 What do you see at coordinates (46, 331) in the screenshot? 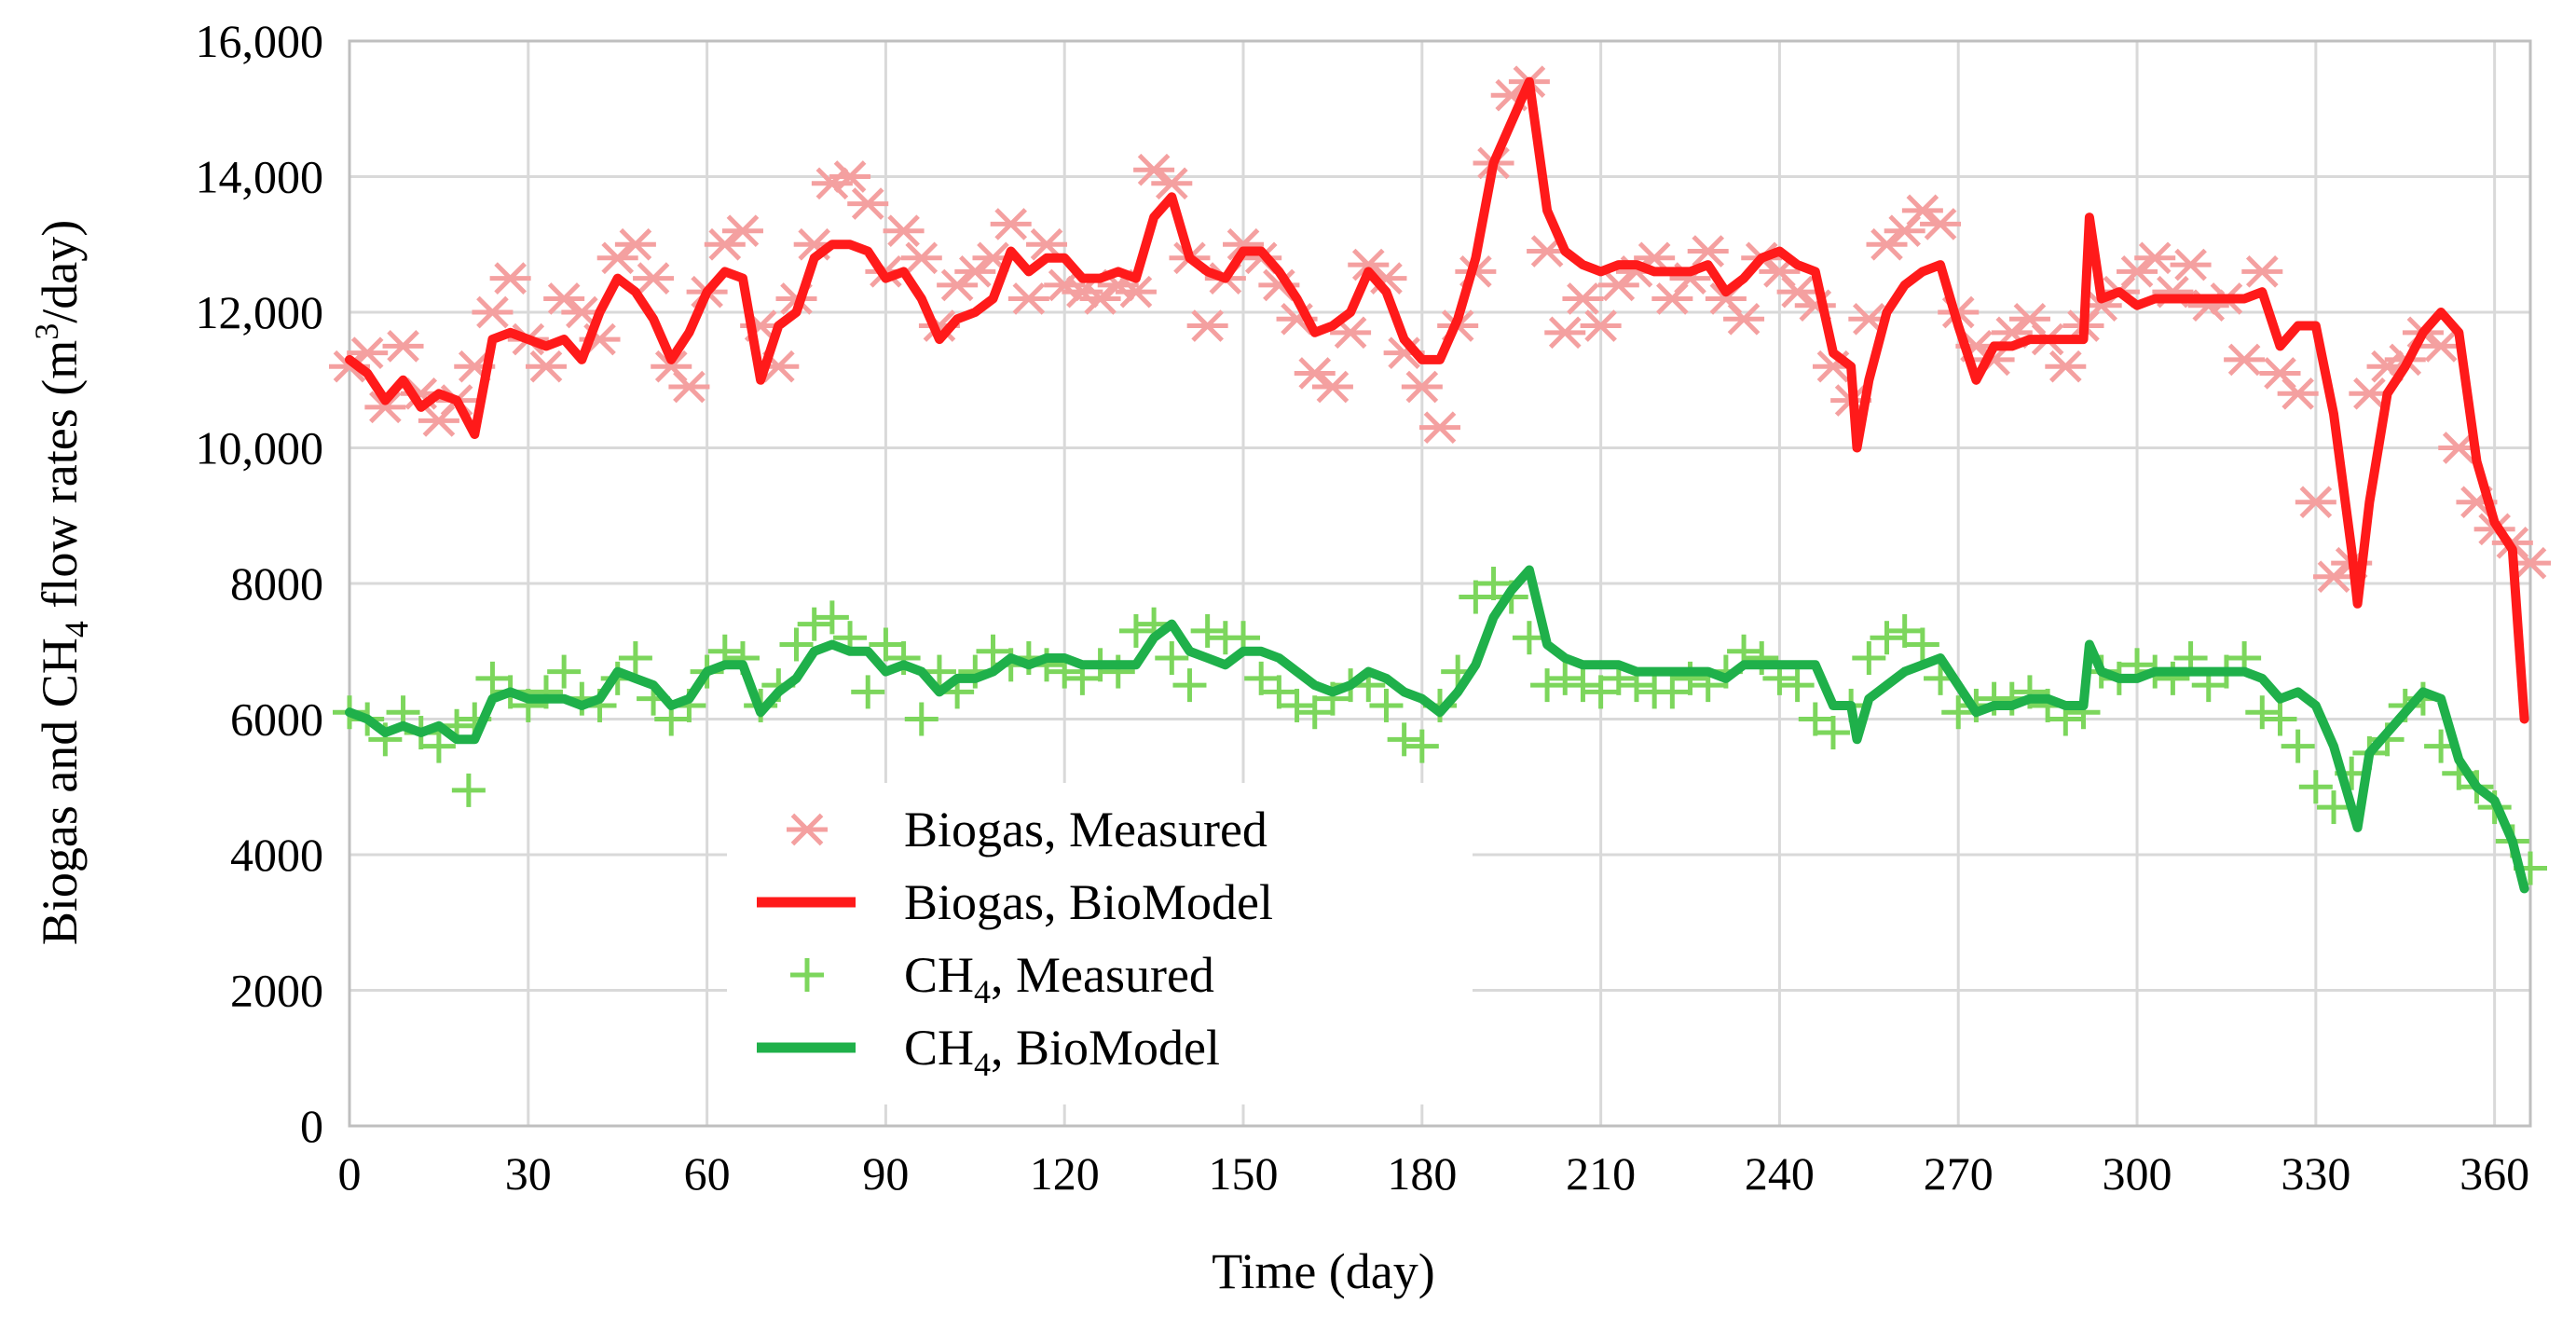
I see `y-axis-label-sup: 3` at bounding box center [46, 331].